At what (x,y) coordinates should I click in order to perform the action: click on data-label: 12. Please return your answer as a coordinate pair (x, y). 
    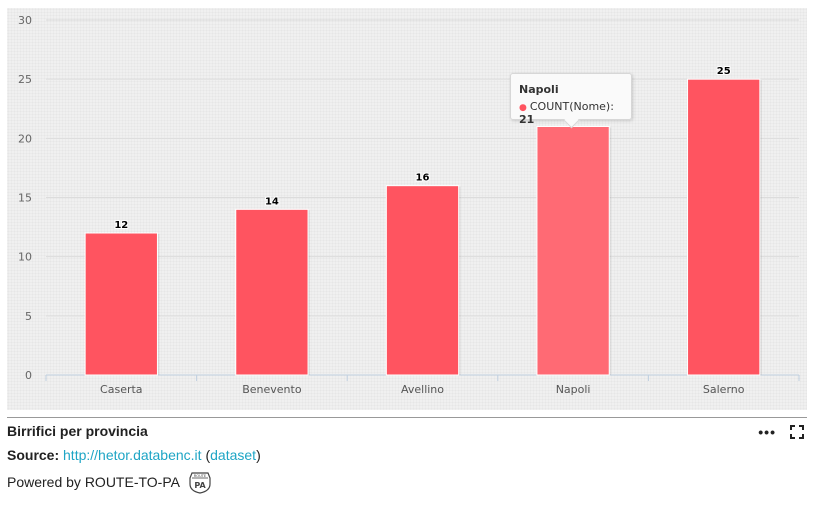
    Looking at the image, I should click on (121, 225).